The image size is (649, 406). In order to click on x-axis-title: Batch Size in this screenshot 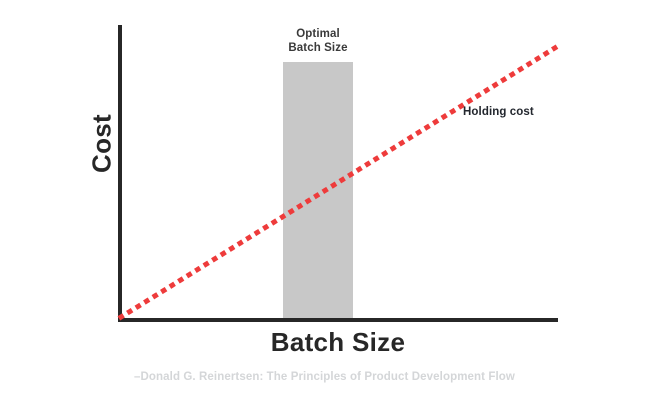, I will do `click(338, 342)`.